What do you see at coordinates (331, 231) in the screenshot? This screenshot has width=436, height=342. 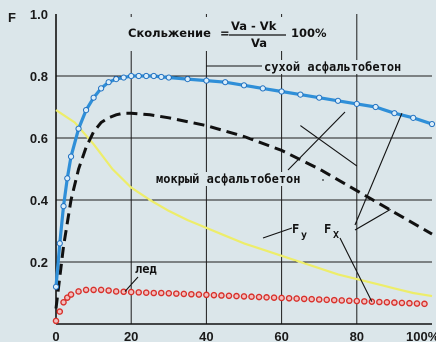 I see `annotation-fx: F X` at bounding box center [331, 231].